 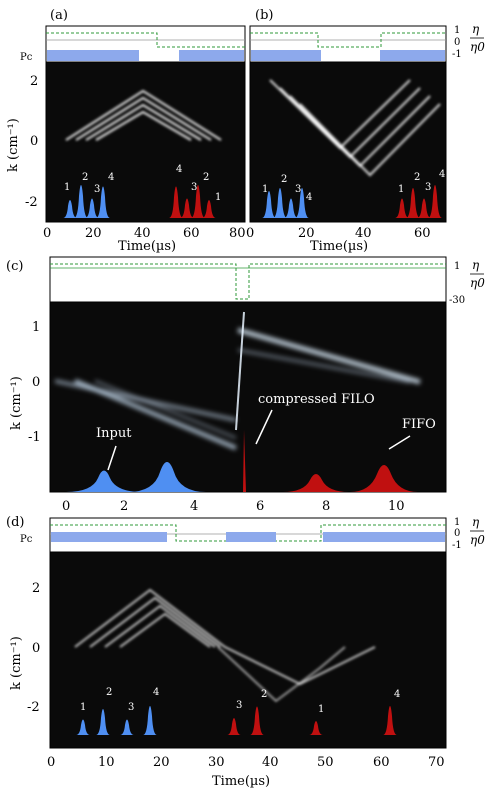 What do you see at coordinates (418, 201) in the screenshot?
I see `panel-b-output-pulses` at bounding box center [418, 201].